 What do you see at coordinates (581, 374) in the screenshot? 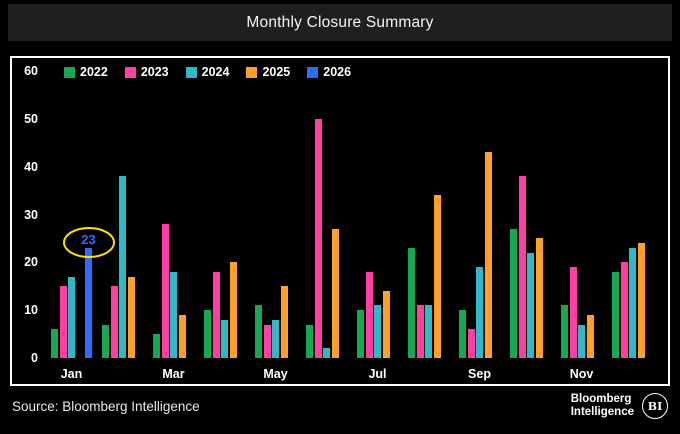
I see `x-tick-label: Nov` at bounding box center [581, 374].